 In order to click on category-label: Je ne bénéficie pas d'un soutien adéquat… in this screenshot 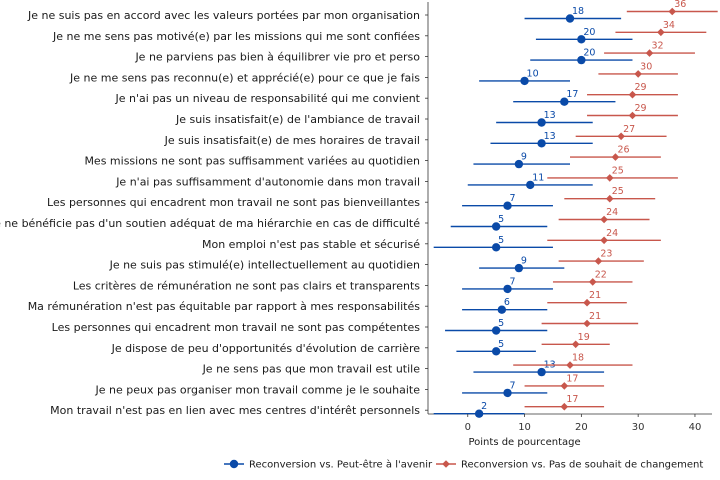, I will do `click(210, 223)`.